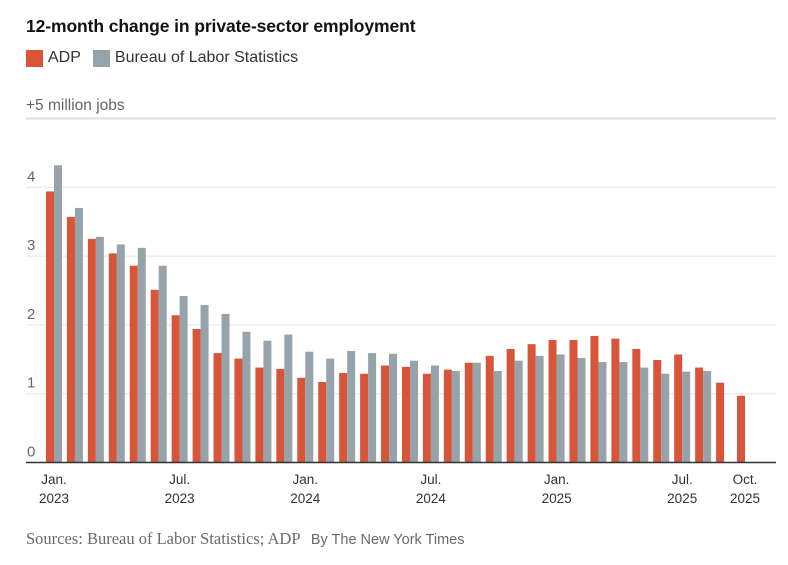 The width and height of the screenshot is (788, 565). What do you see at coordinates (430, 479) in the screenshot?
I see `x-tick-label-18-line1: Jul.` at bounding box center [430, 479].